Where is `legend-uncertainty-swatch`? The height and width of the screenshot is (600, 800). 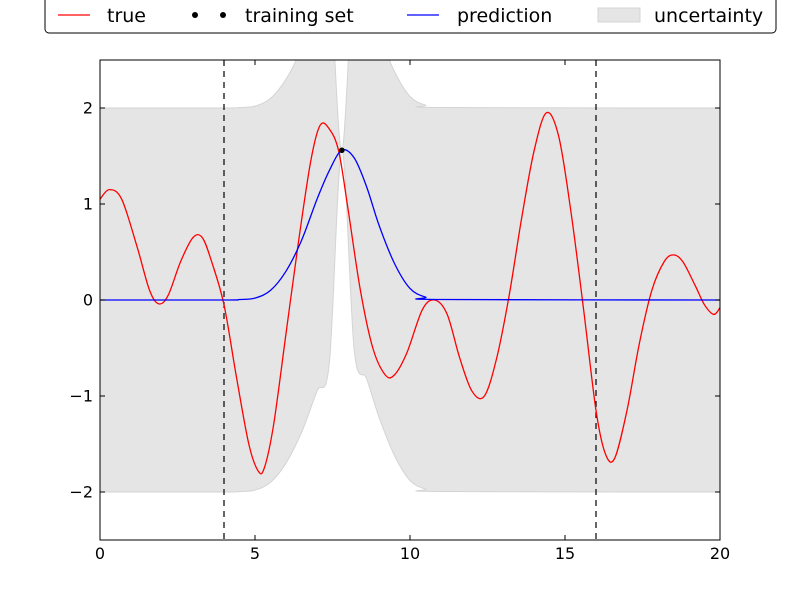
legend-uncertainty-swatch is located at coordinates (619, 15).